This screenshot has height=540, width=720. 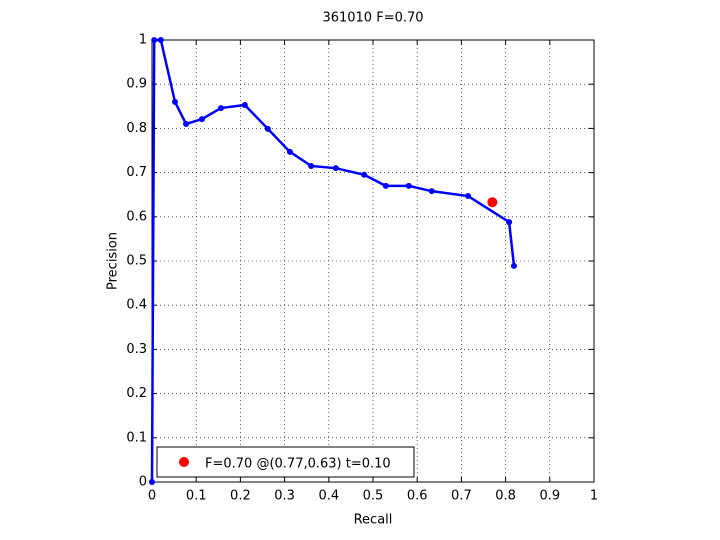 I want to click on y-tick-label: 0.6, so click(x=136, y=216).